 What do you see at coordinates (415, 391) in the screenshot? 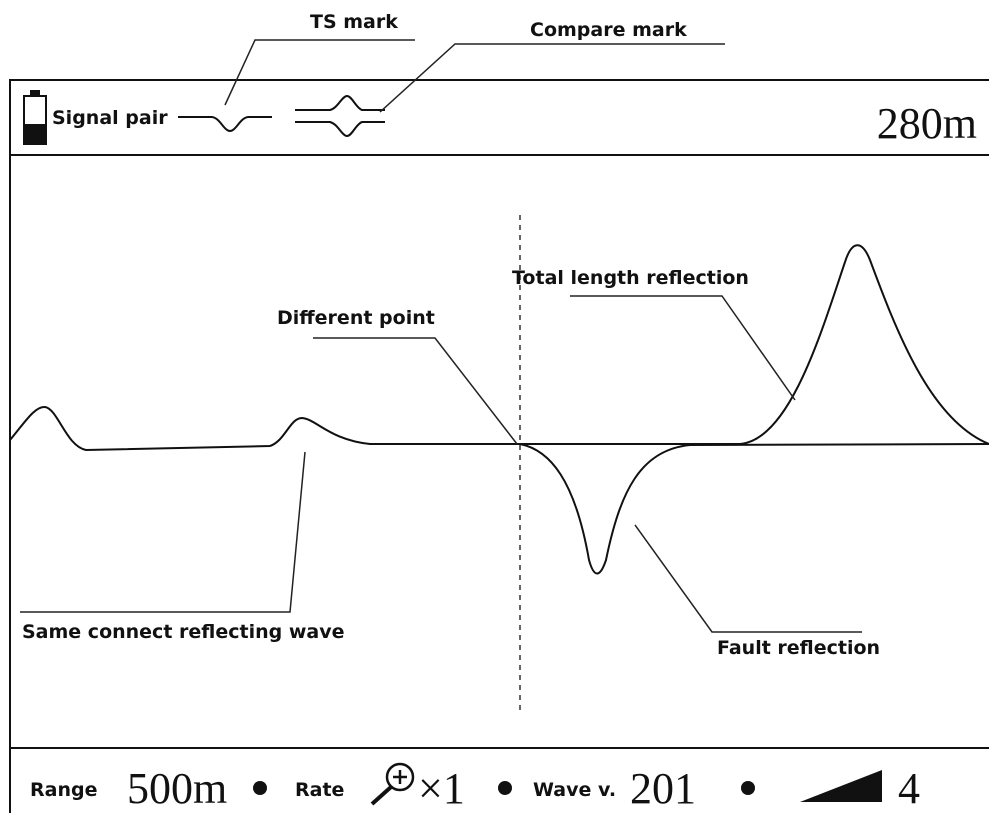
I see `different-point-leader` at bounding box center [415, 391].